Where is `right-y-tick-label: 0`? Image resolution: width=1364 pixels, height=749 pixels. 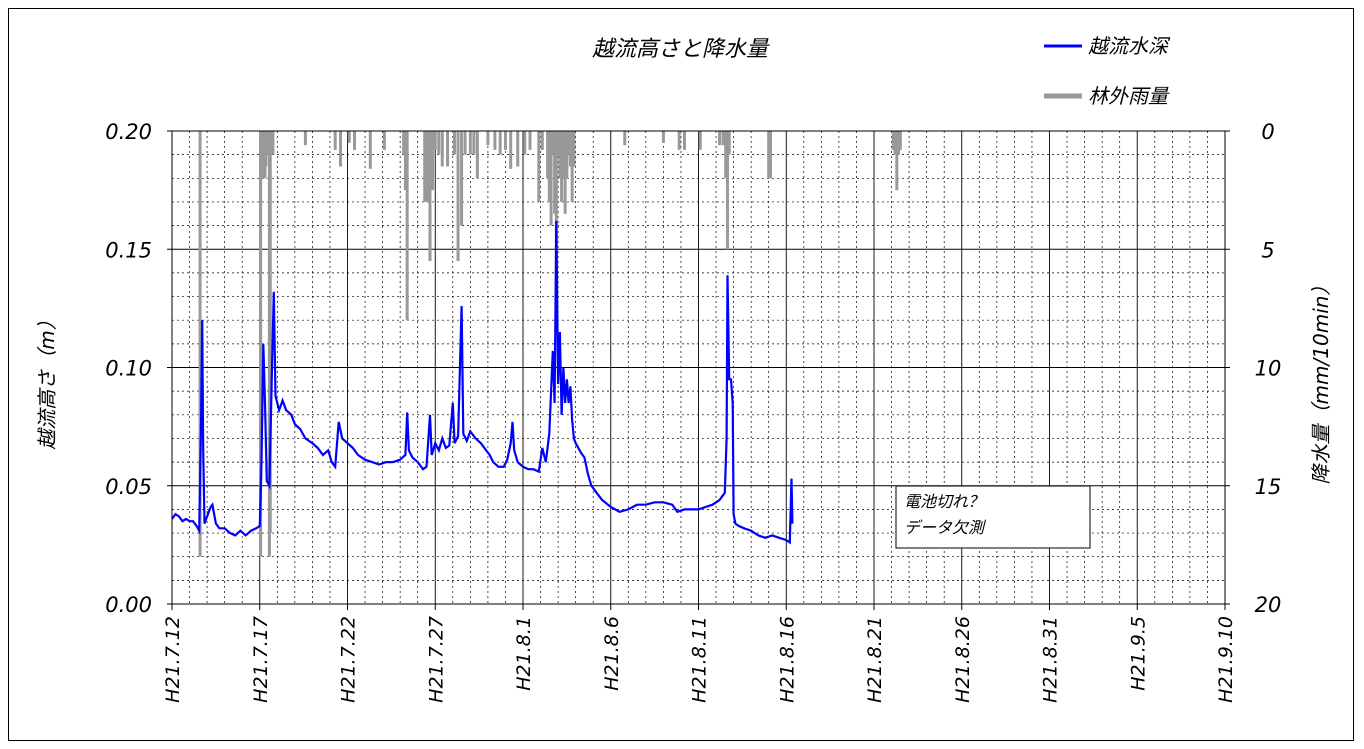 right-y-tick-label: 0 is located at coordinates (1267, 132).